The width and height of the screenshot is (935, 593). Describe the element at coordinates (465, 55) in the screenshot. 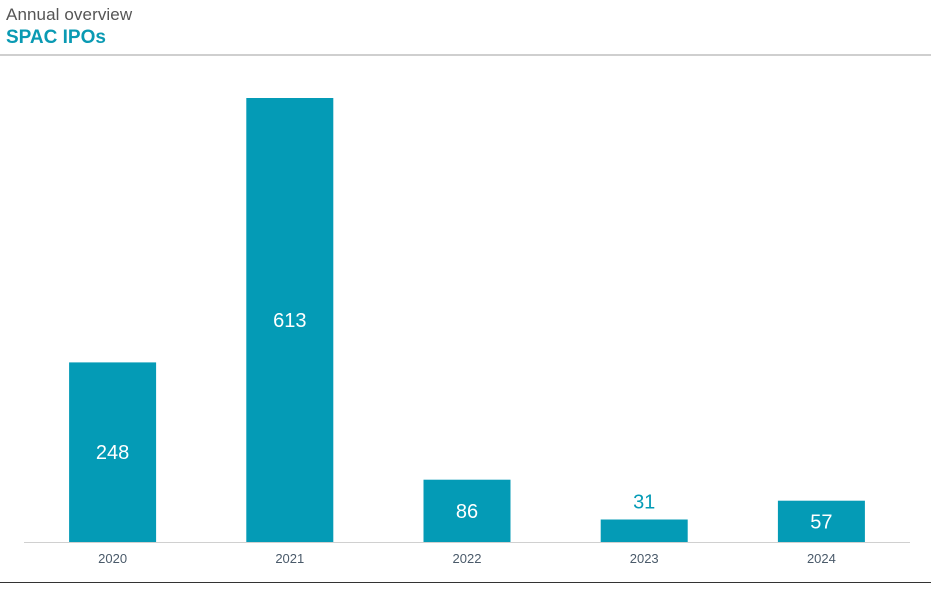

I see `header-divider` at that location.